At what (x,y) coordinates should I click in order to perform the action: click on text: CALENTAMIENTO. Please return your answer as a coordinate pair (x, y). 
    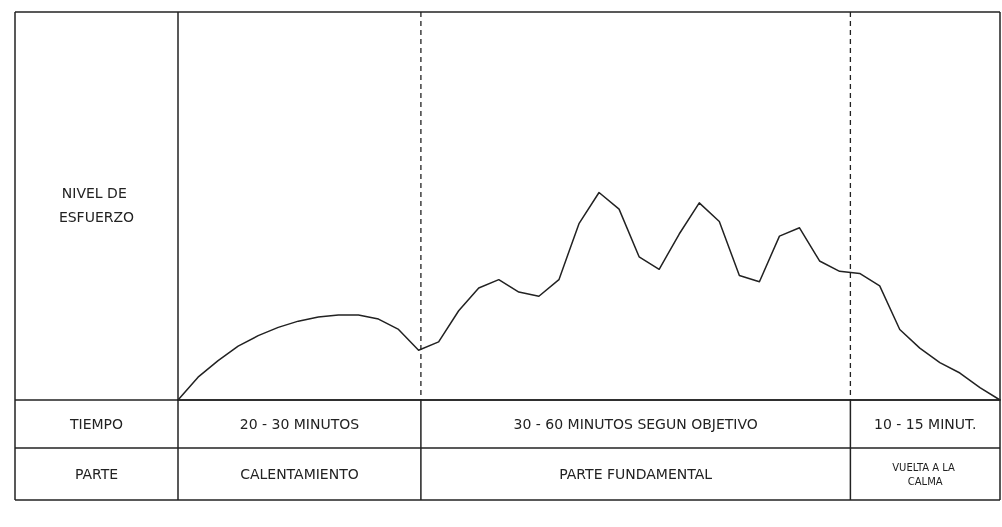
    Looking at the image, I should click on (299, 474).